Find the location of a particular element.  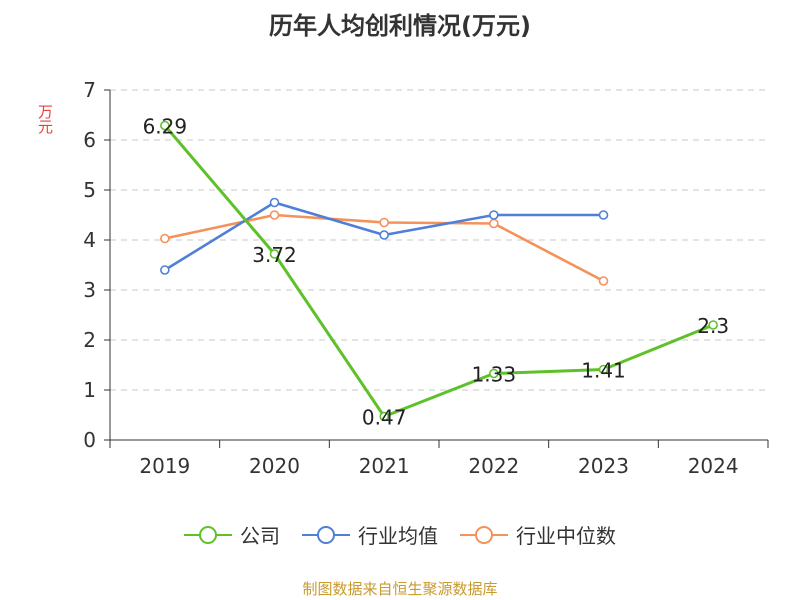

legend-item-industry-median: 行业中位数 is located at coordinates (538, 534).